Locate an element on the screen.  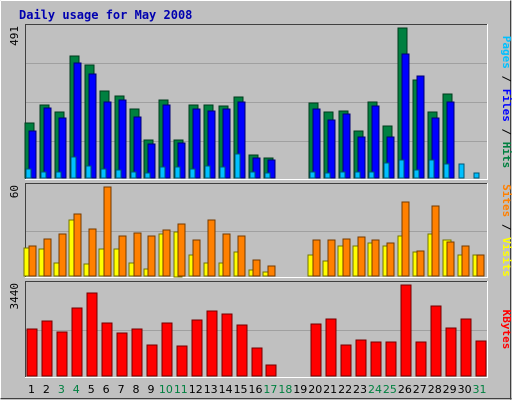
x-tick-day-20: 20 is located at coordinates (315, 389).